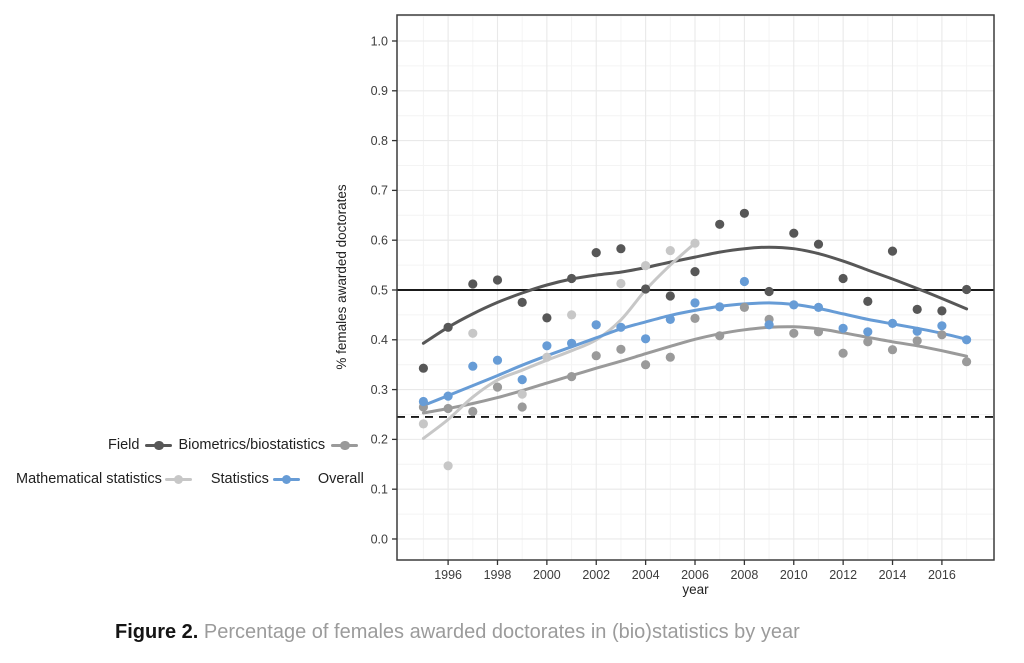 Image resolution: width=1024 pixels, height=663 pixels. Describe the element at coordinates (379, 91) in the screenshot. I see `y-tick-label: 0.9` at that location.